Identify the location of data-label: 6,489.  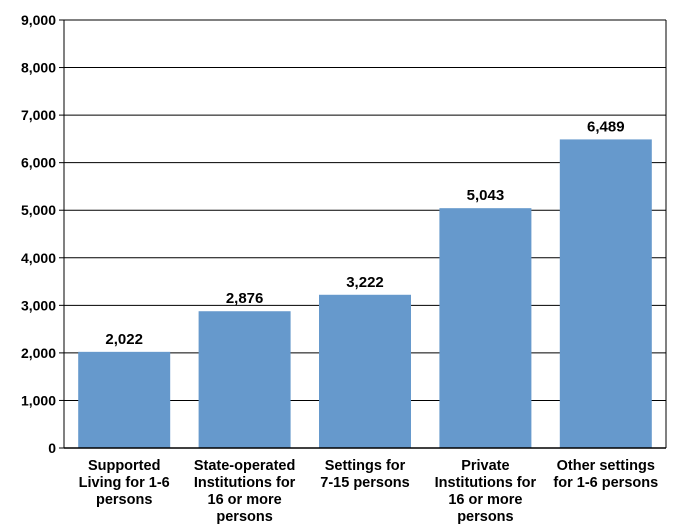
(606, 126).